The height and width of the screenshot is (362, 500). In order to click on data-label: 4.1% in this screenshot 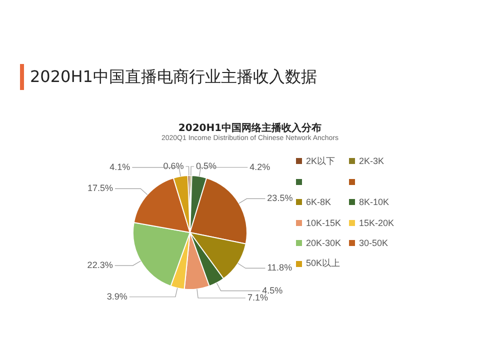, I will do `click(120, 167)`.